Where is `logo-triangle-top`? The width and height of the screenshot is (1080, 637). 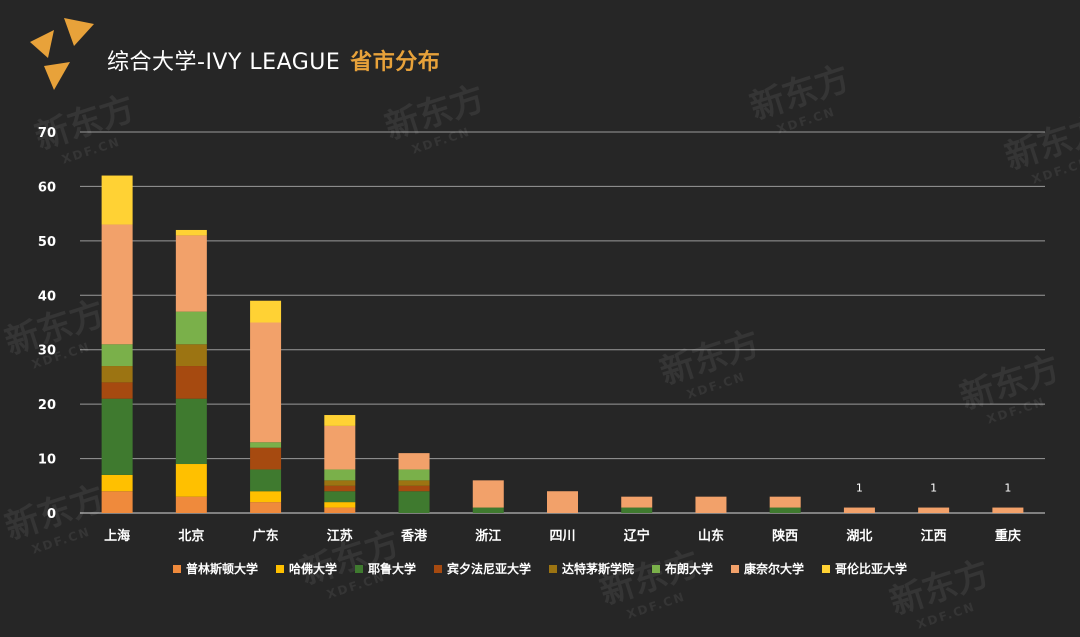 logo-triangle-top is located at coordinates (79, 32).